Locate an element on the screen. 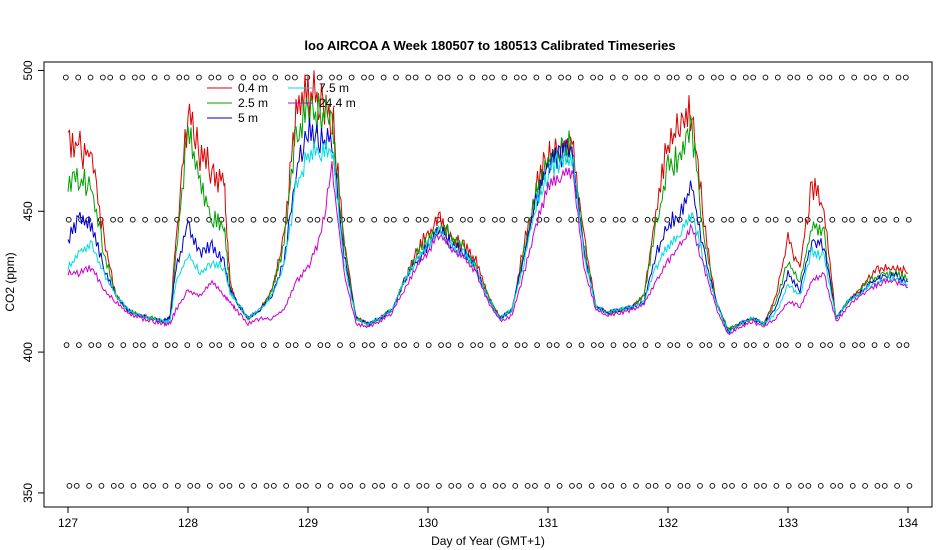 The height and width of the screenshot is (550, 950). legend-entry-label: 24.4 m is located at coordinates (337, 103).